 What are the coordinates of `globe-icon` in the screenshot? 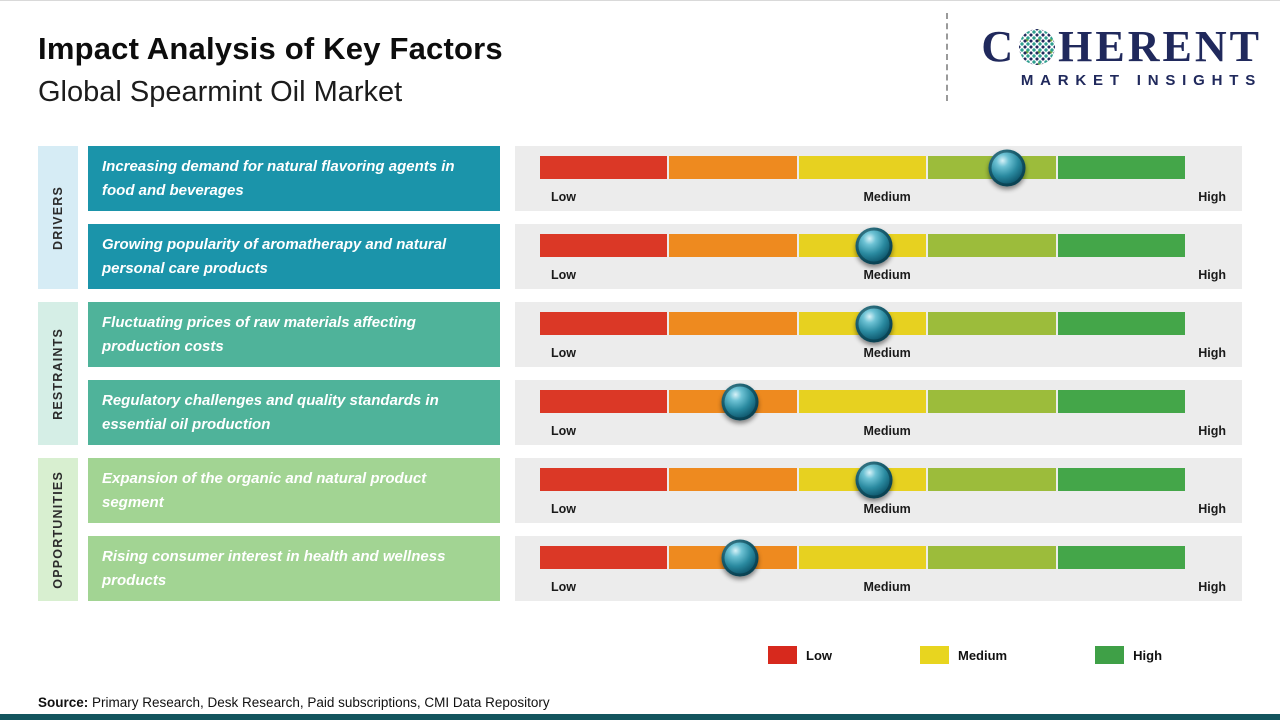 It's located at (1037, 47).